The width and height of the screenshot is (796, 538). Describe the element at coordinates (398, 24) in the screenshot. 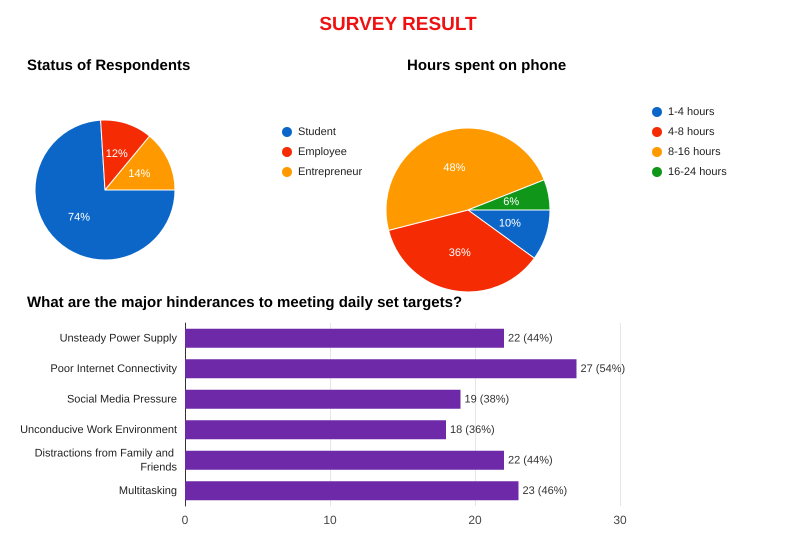

I see `text: SURVEY RESULT` at that location.